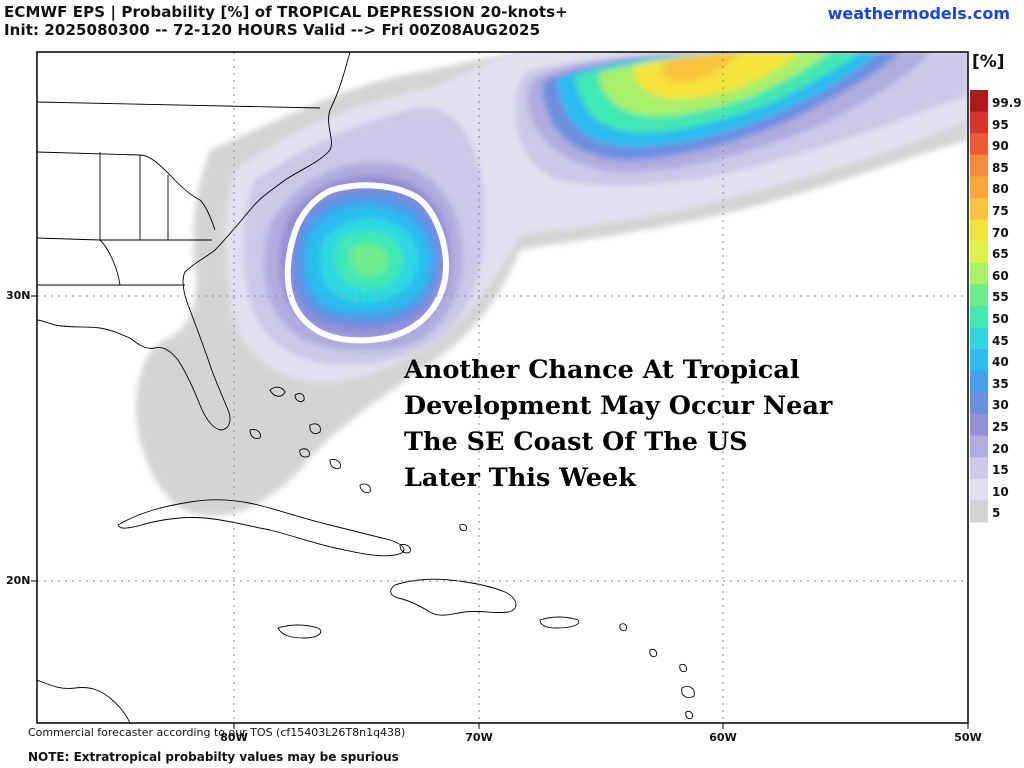 The height and width of the screenshot is (768, 1024). I want to click on colorbar-level-label: 75, so click(1000, 211).